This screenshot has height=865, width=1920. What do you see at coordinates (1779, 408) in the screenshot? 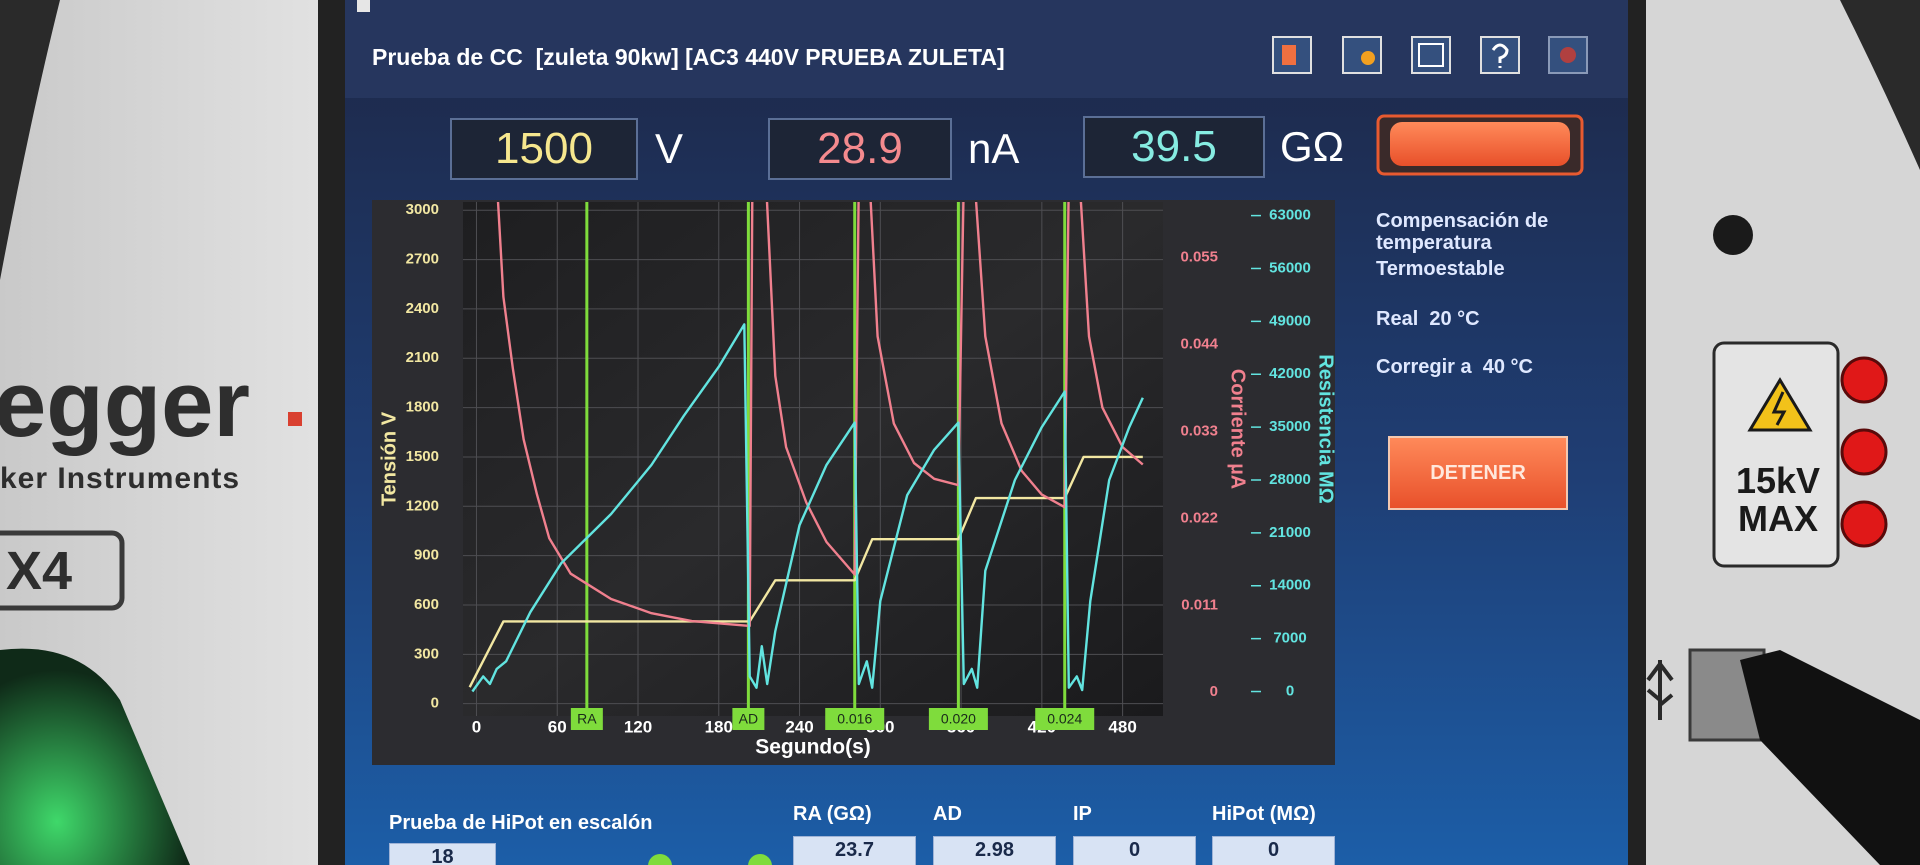
I see `warning-bolt` at bounding box center [1779, 408].